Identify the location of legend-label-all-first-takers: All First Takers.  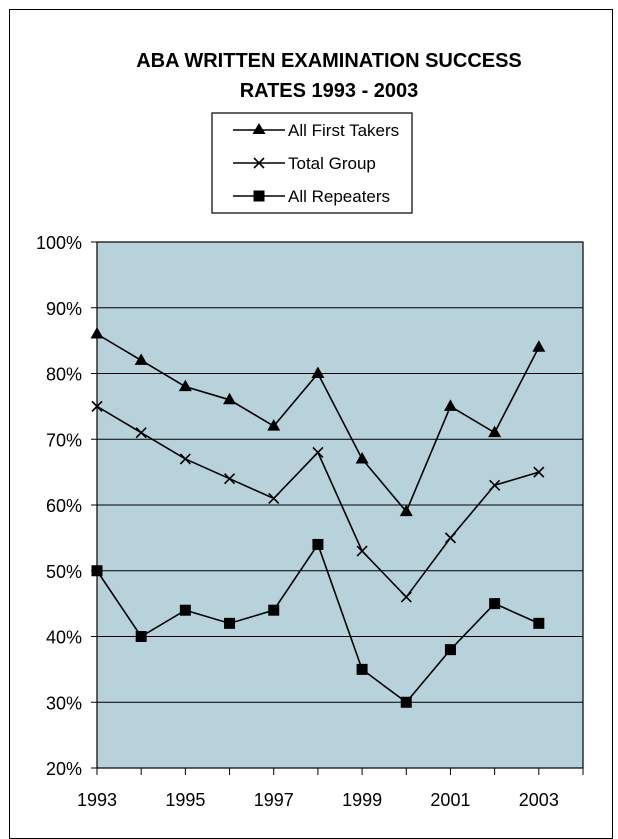
(343, 130).